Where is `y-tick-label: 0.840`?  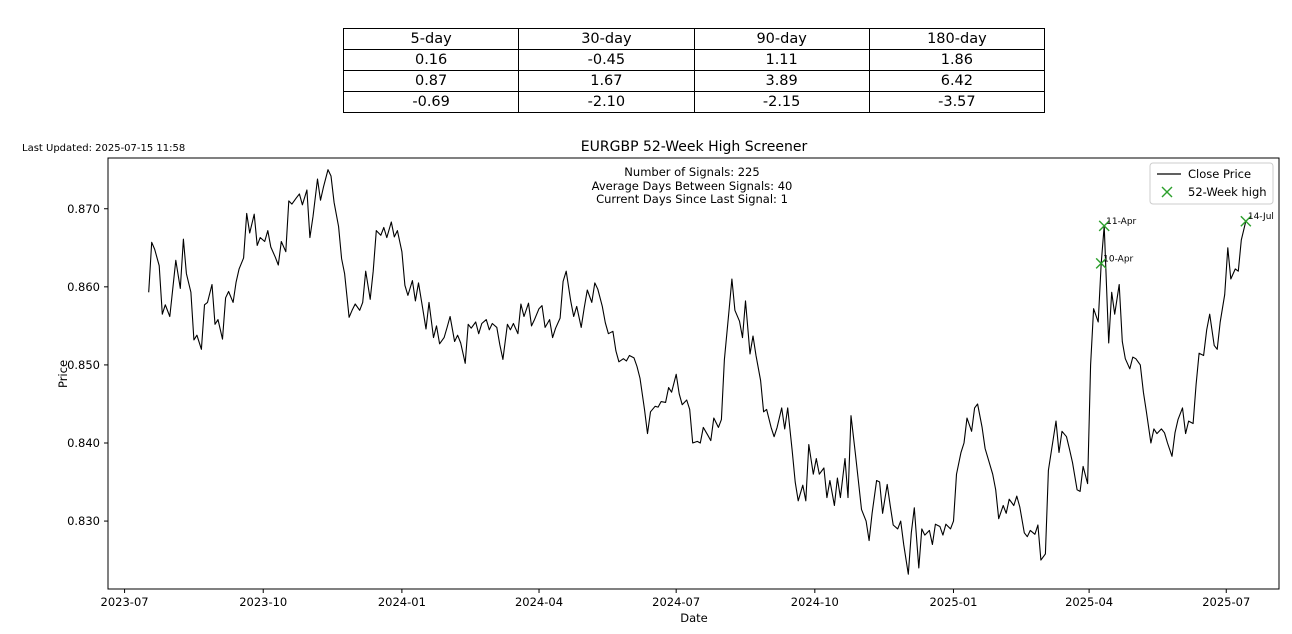 y-tick-label: 0.840 is located at coordinates (83, 443).